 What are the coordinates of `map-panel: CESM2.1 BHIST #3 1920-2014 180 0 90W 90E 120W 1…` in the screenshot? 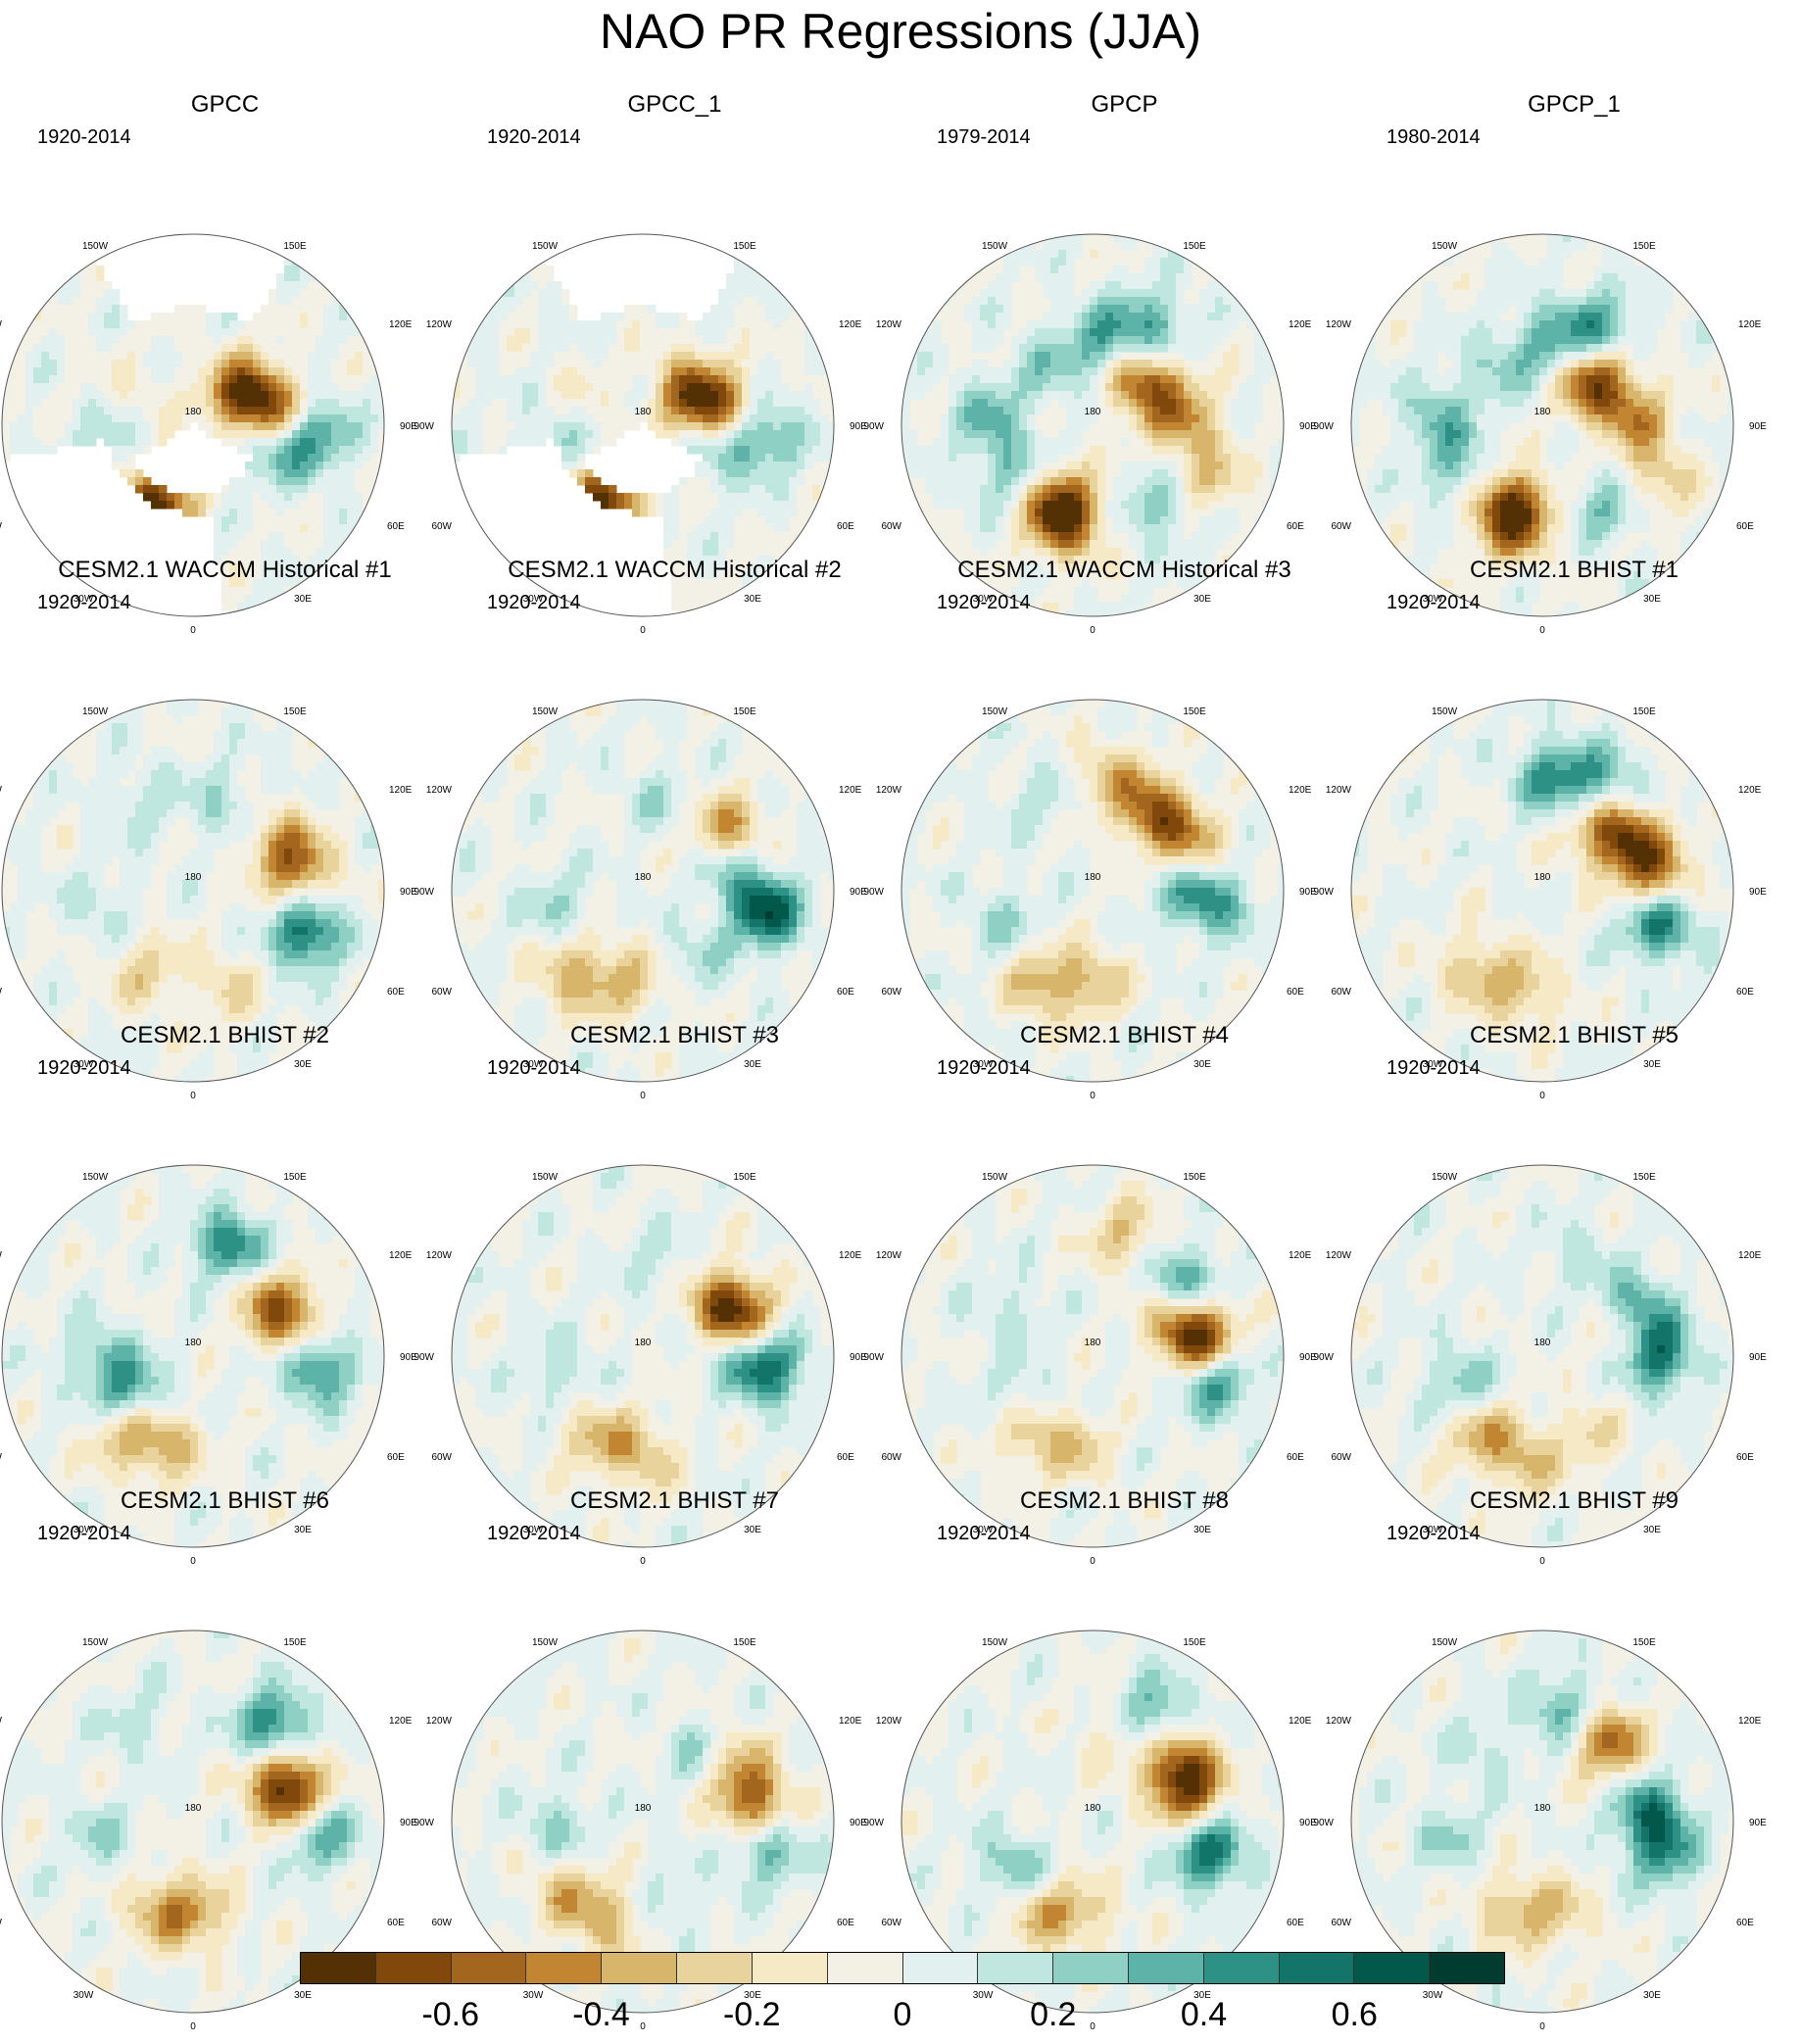 It's located at (657, 1294).